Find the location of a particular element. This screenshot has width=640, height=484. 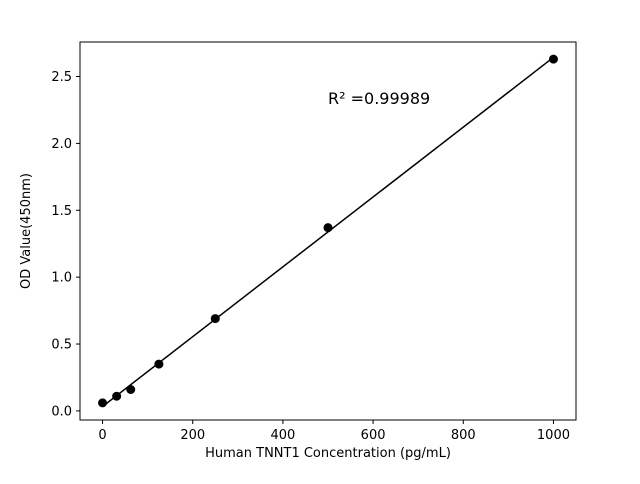

y-tick-label: 0.0 is located at coordinates (61, 411).